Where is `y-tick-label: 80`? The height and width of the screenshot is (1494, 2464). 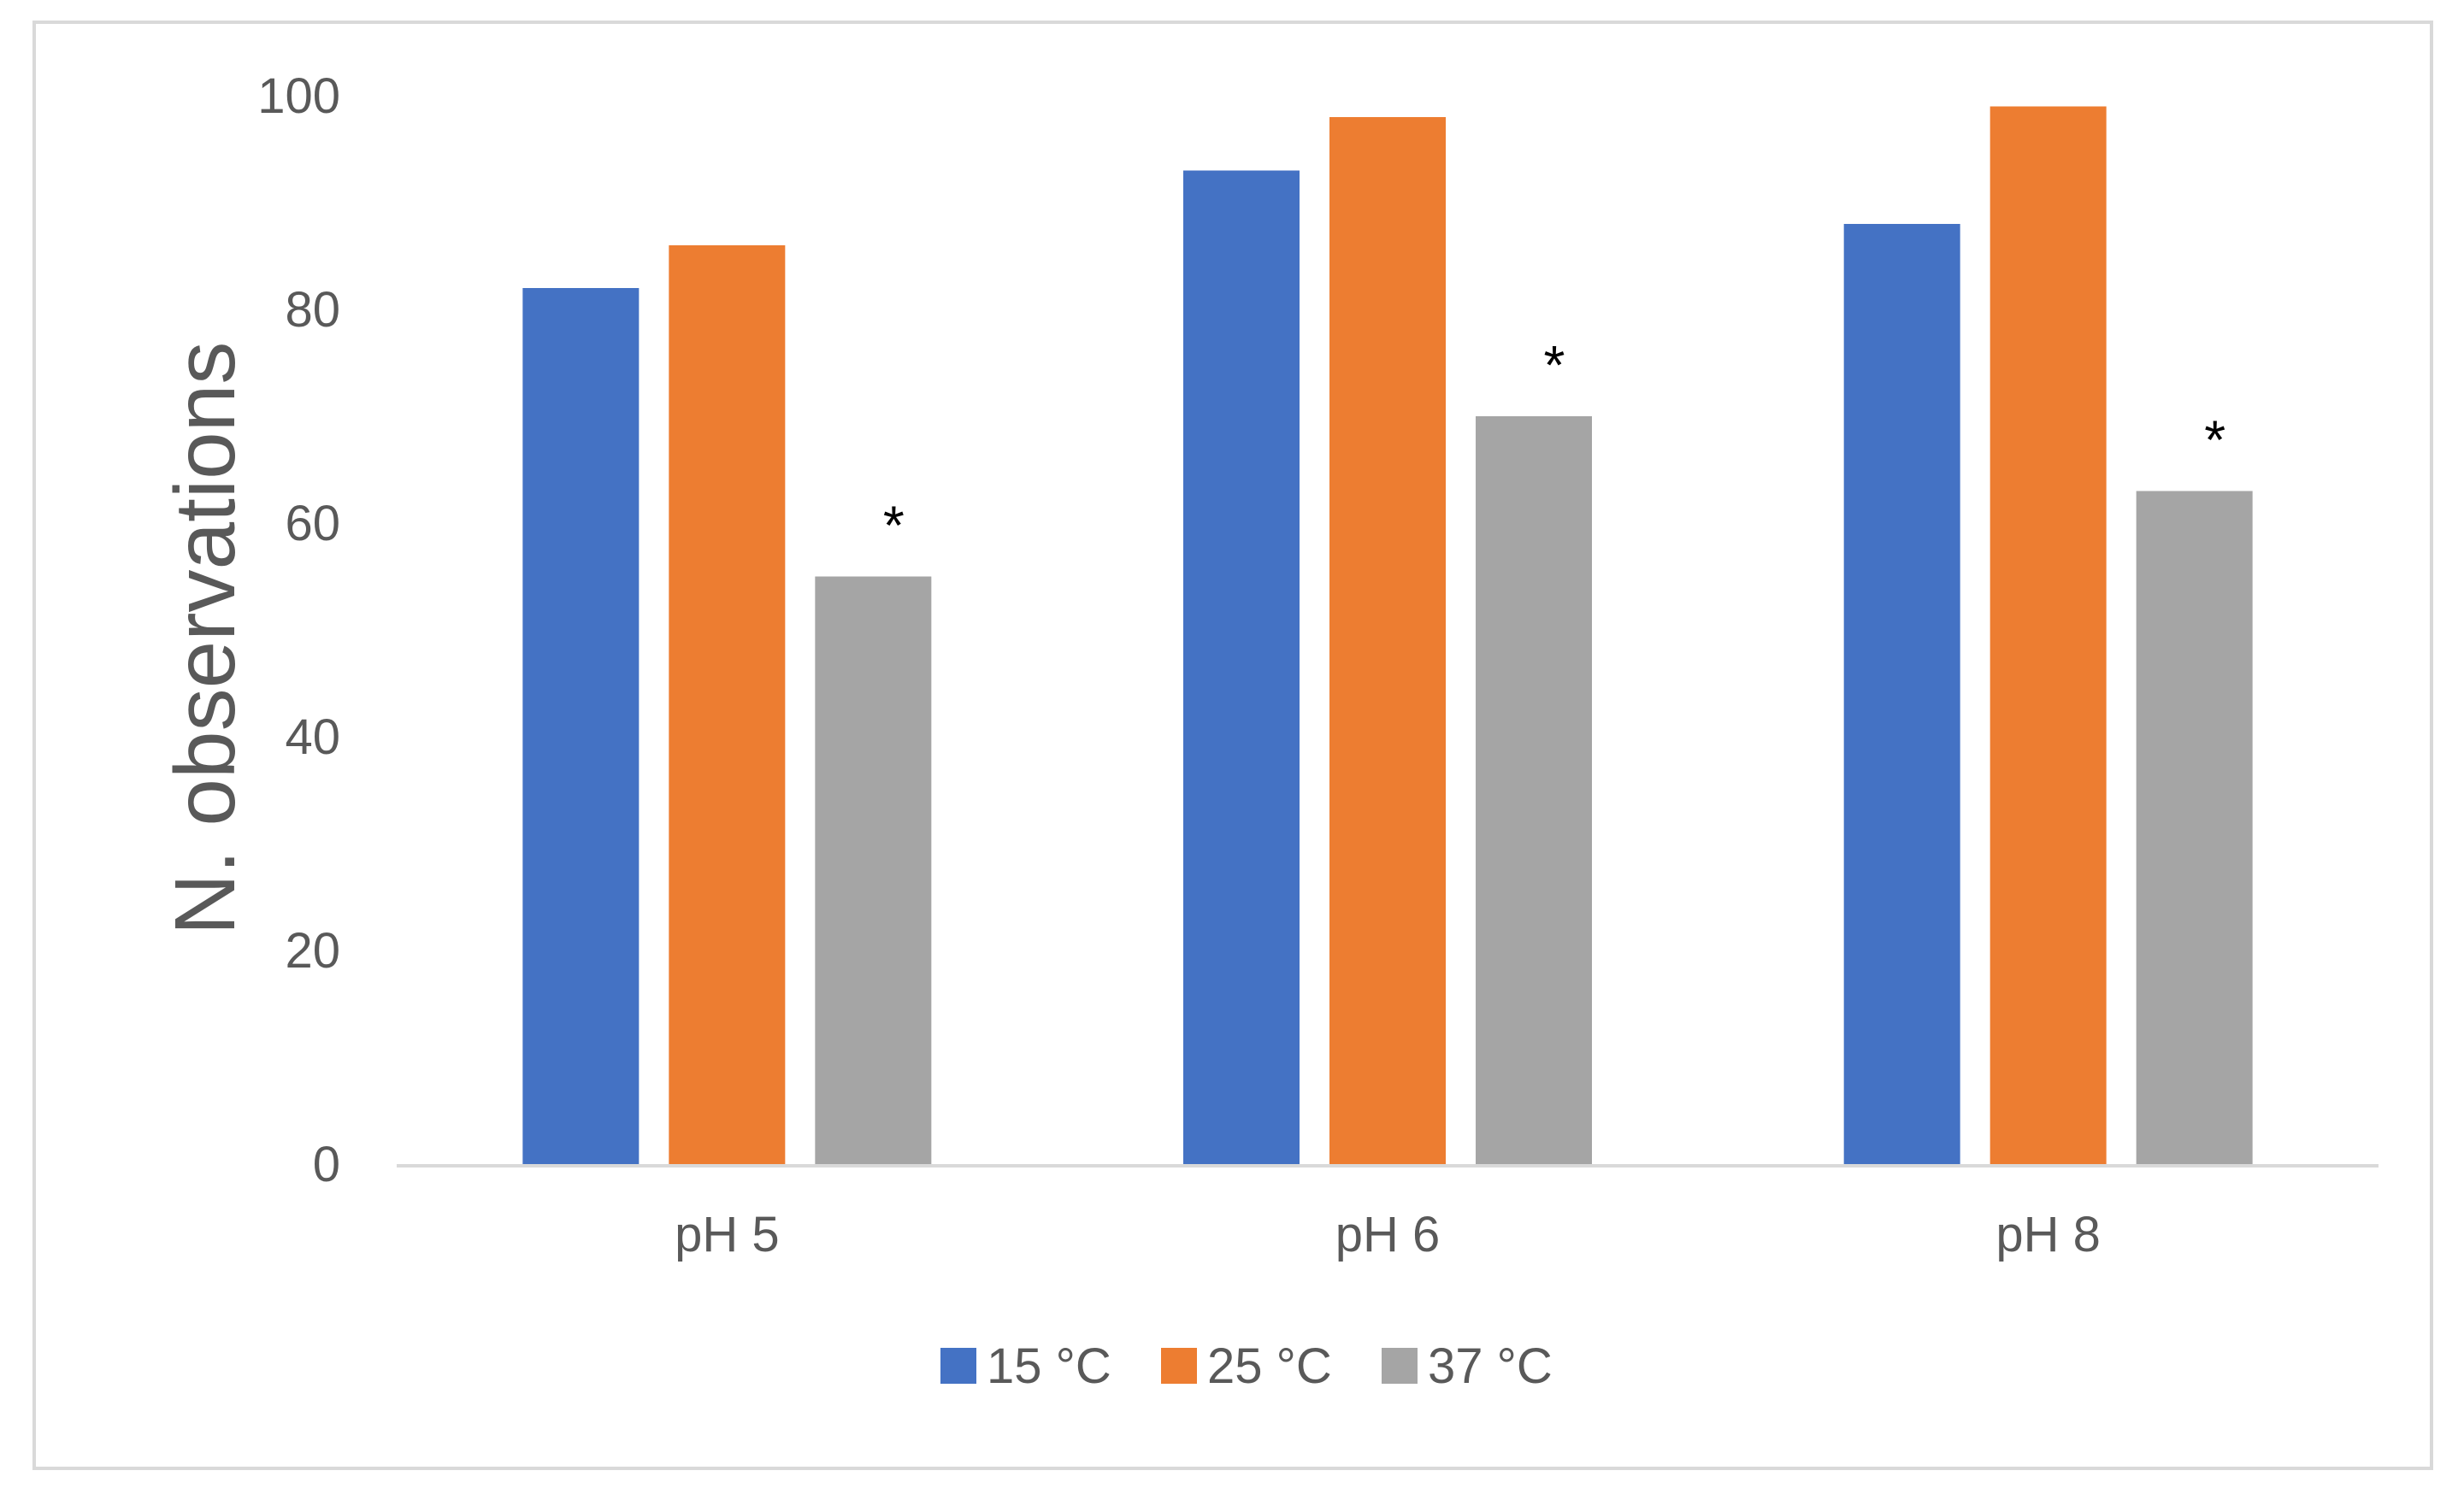 y-tick-label: 80 is located at coordinates (312, 310).